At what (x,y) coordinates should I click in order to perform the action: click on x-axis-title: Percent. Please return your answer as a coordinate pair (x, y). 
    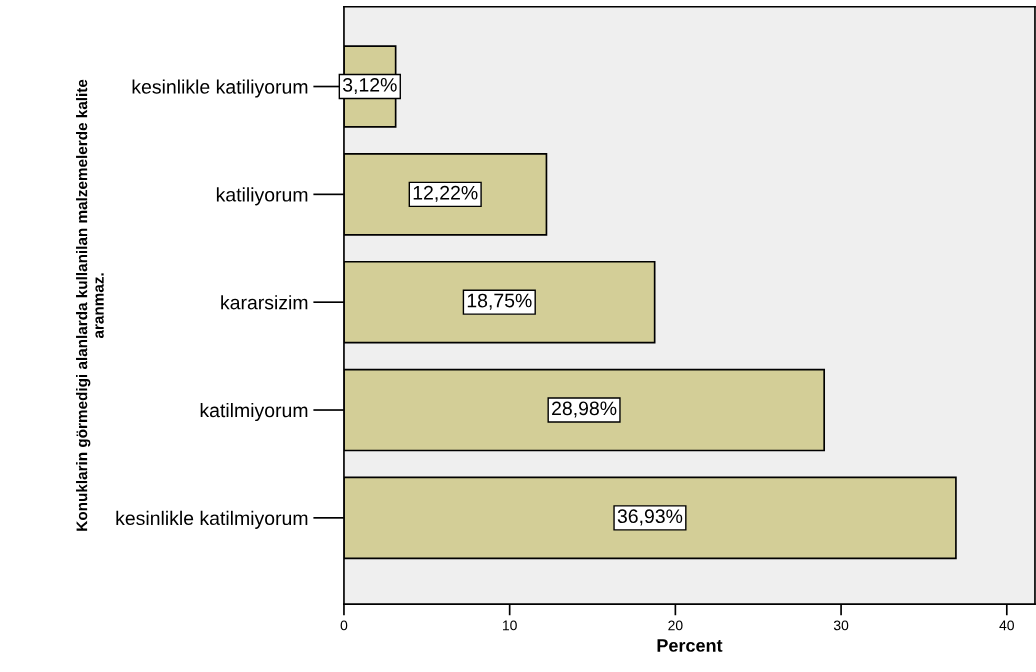
    Looking at the image, I should click on (690, 645).